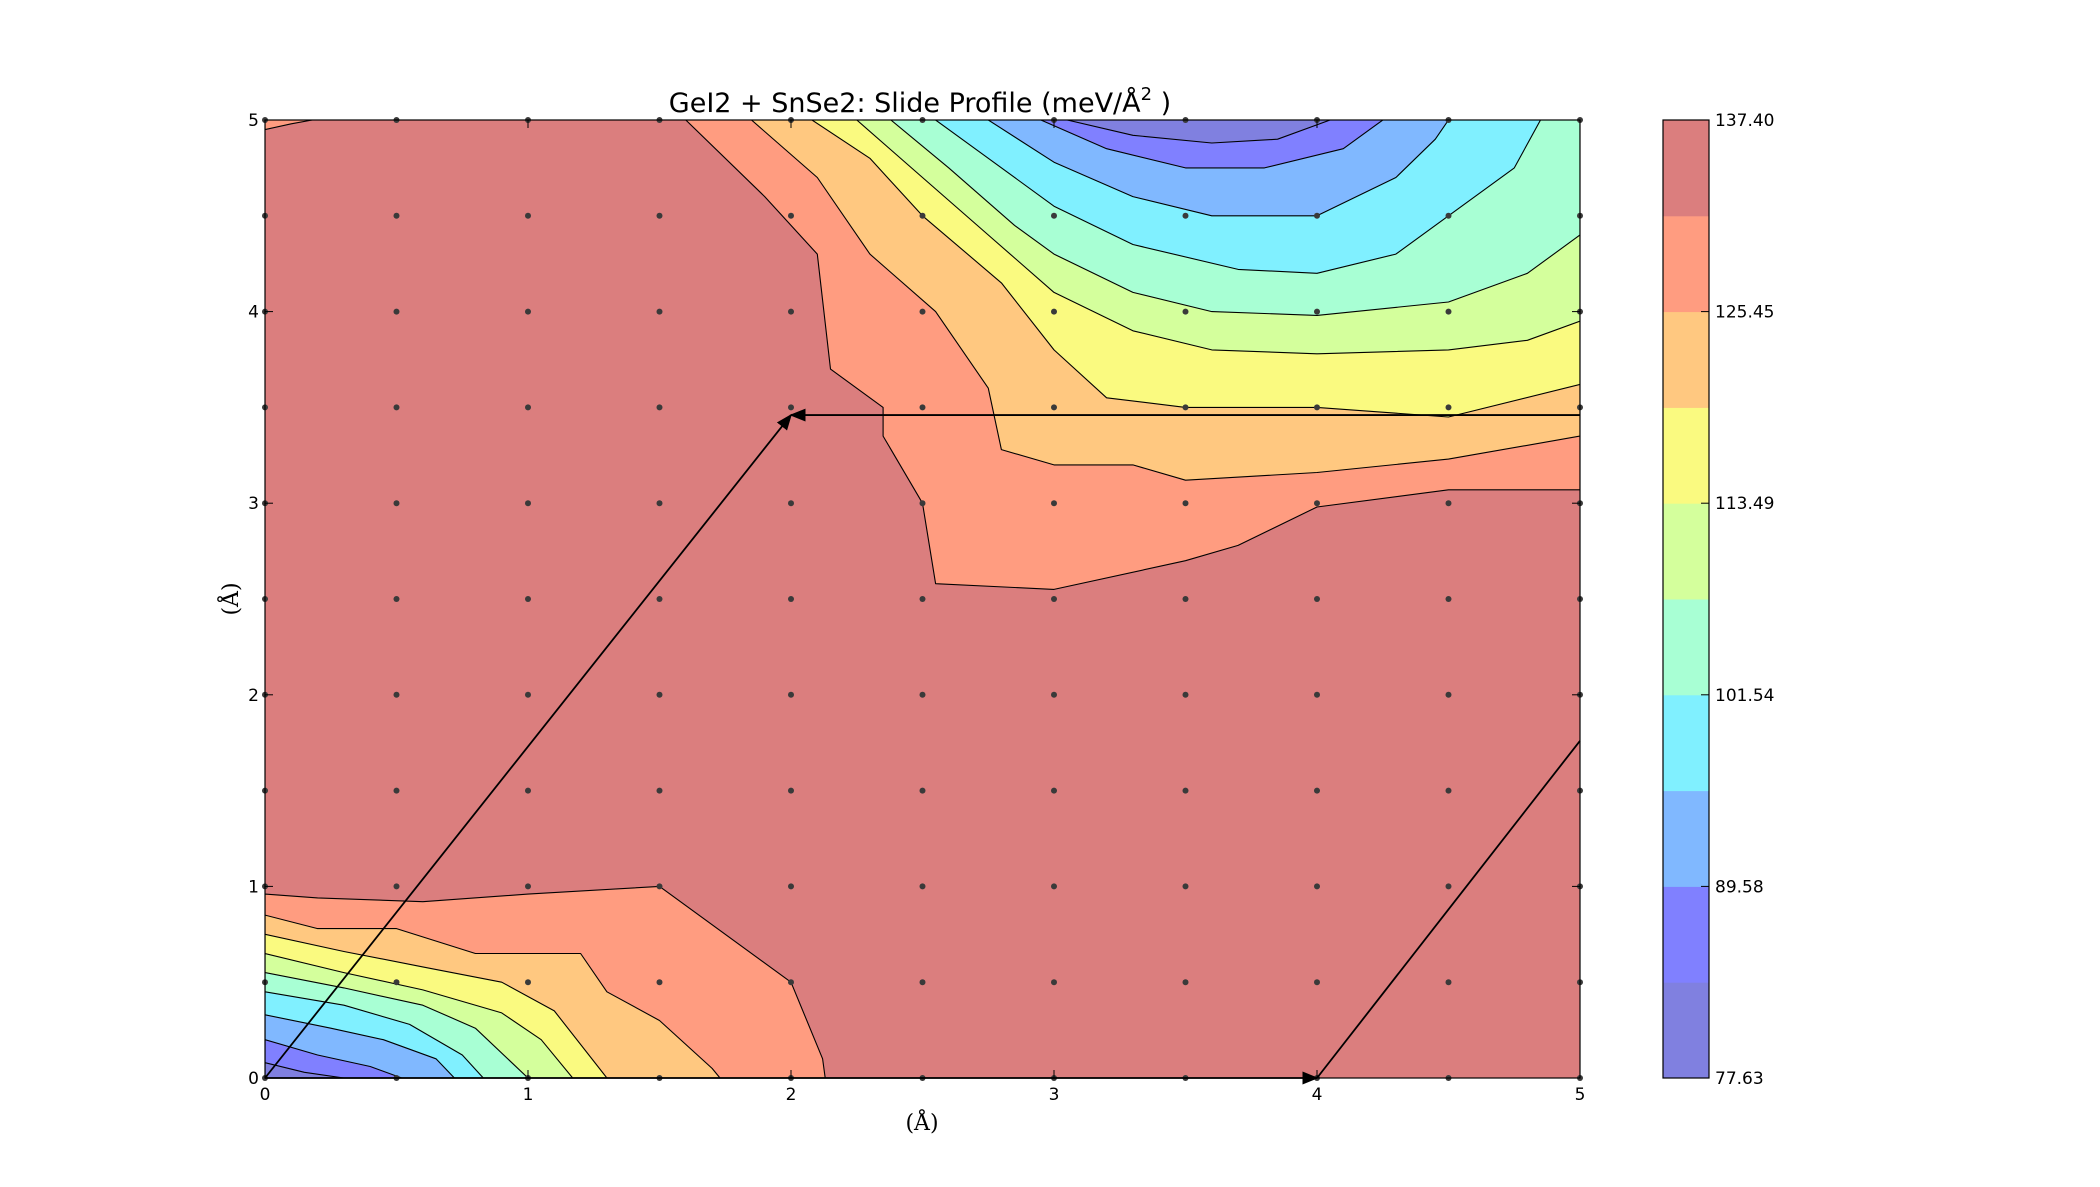  I want to click on colorbar-tick-label: 101.54, so click(1744, 696).